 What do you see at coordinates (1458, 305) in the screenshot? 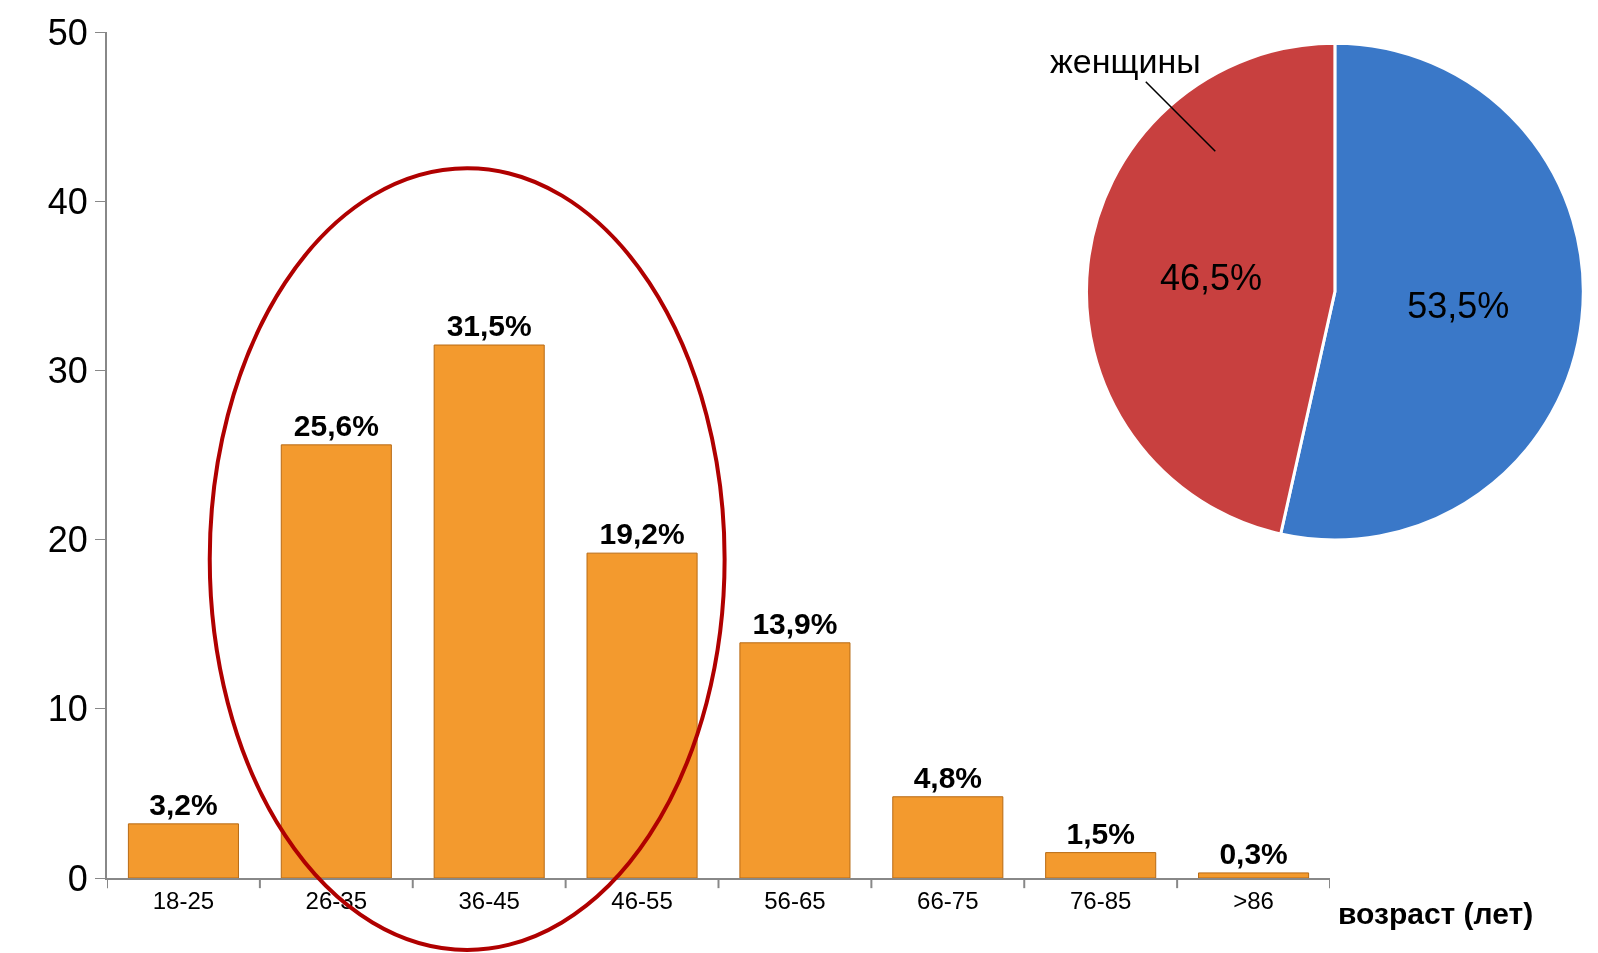
I see `data-label: 53,5%` at bounding box center [1458, 305].